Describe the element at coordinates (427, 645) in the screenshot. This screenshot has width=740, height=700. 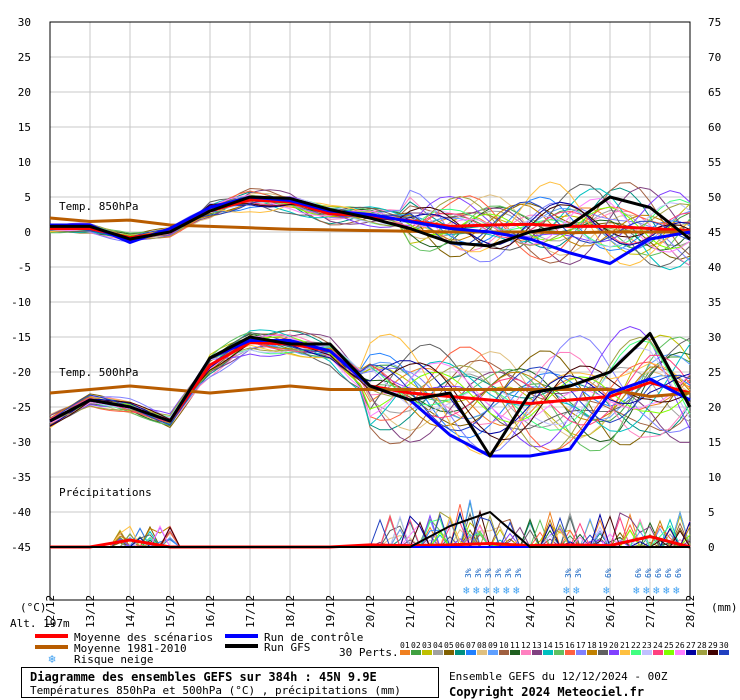
I see `pert-number: 03` at that location.